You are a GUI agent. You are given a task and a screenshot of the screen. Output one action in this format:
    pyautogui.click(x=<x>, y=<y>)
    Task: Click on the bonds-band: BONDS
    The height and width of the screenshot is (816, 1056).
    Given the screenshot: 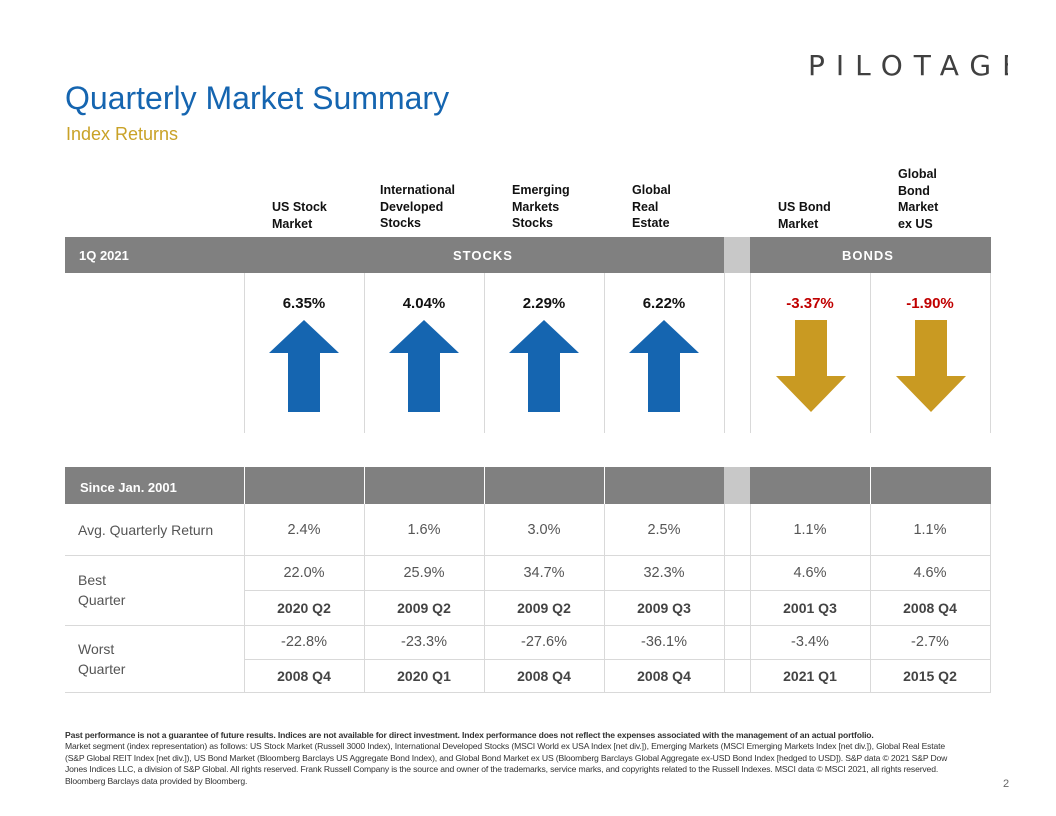 What is the action you would take?
    pyautogui.click(x=870, y=255)
    